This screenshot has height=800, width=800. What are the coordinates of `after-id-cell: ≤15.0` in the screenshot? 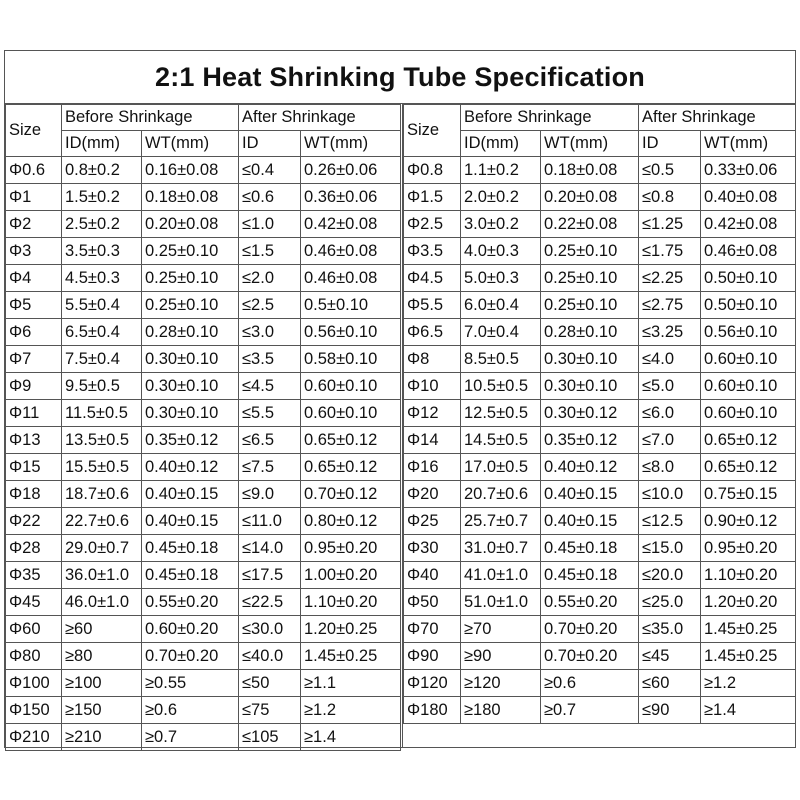 It's located at (669, 548).